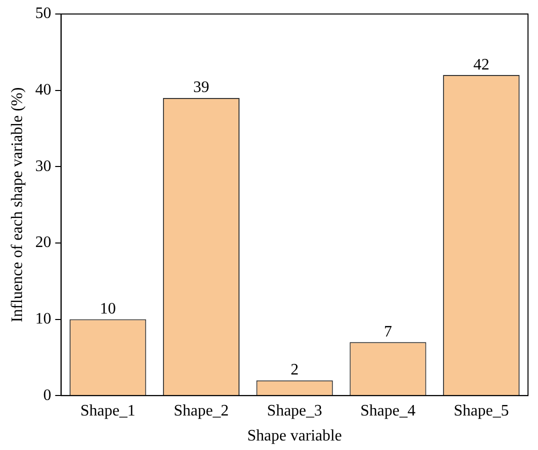 Image resolution: width=538 pixels, height=450 pixels. What do you see at coordinates (294, 436) in the screenshot?
I see `x-axis-title: Shape variable` at bounding box center [294, 436].